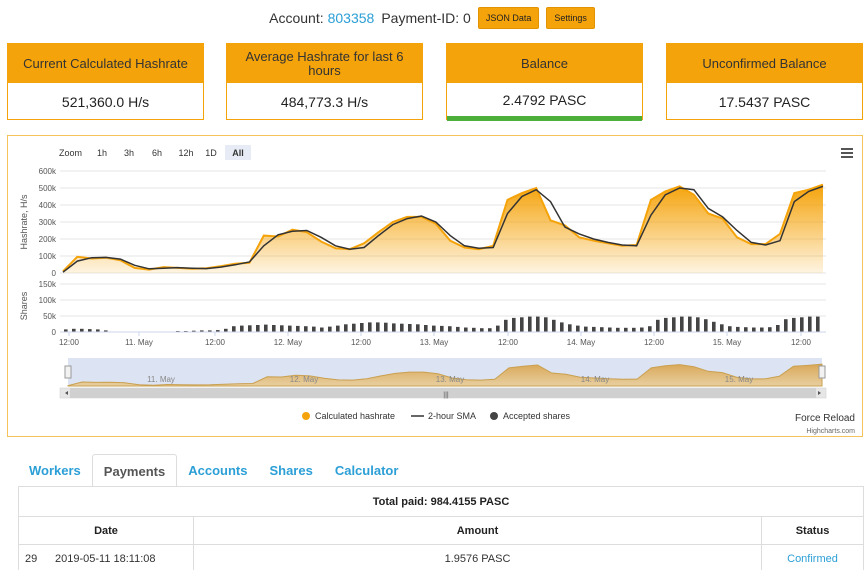  What do you see at coordinates (324, 101) in the screenshot?
I see `stat-value: 484,773.3 H/s` at bounding box center [324, 101].